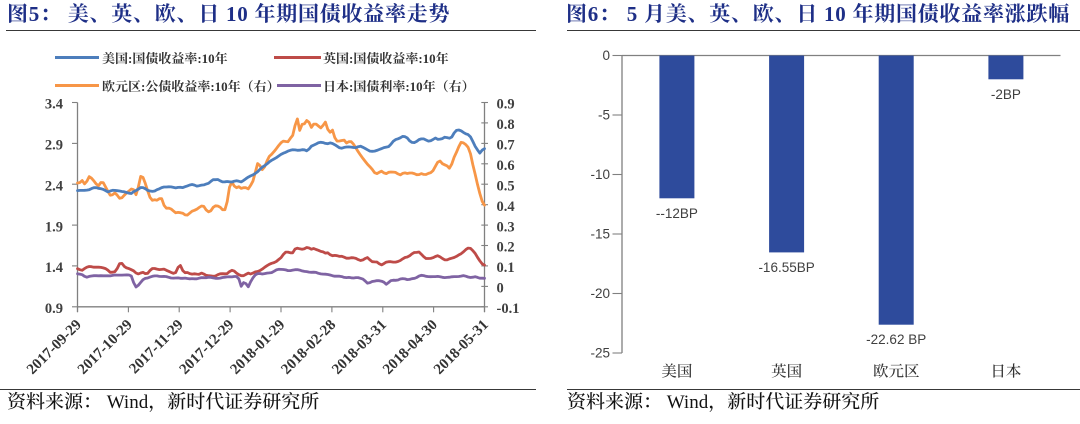 Image resolution: width=1080 pixels, height=424 pixels. Describe the element at coordinates (508, 309) in the screenshot. I see `svg-text: -0.1` at that location.